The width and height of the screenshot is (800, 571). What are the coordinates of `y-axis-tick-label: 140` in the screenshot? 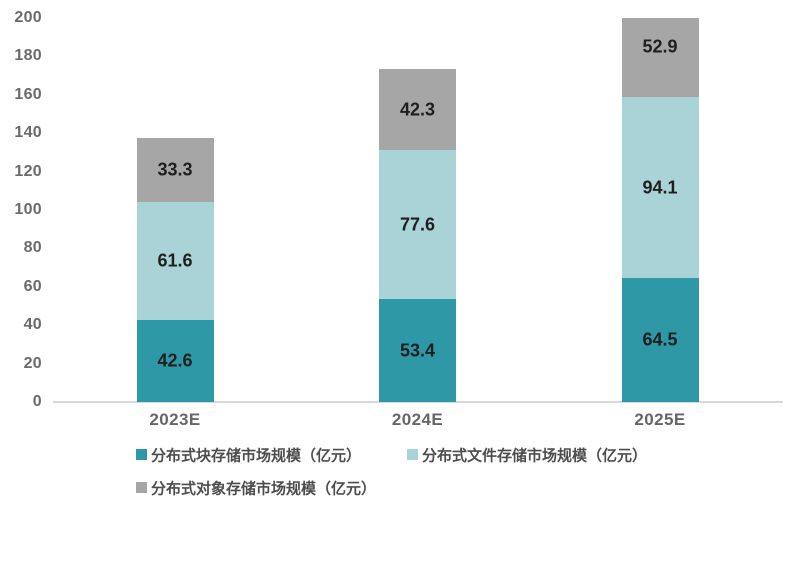 It's located at (28, 133).